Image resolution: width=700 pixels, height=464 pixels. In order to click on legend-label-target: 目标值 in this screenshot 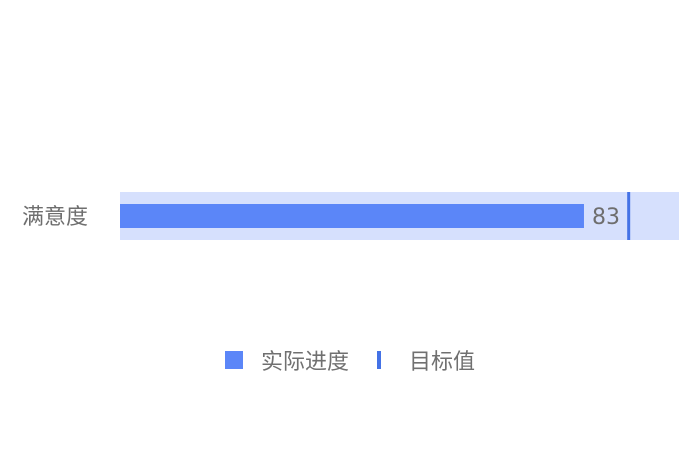, I will do `click(442, 362)`.